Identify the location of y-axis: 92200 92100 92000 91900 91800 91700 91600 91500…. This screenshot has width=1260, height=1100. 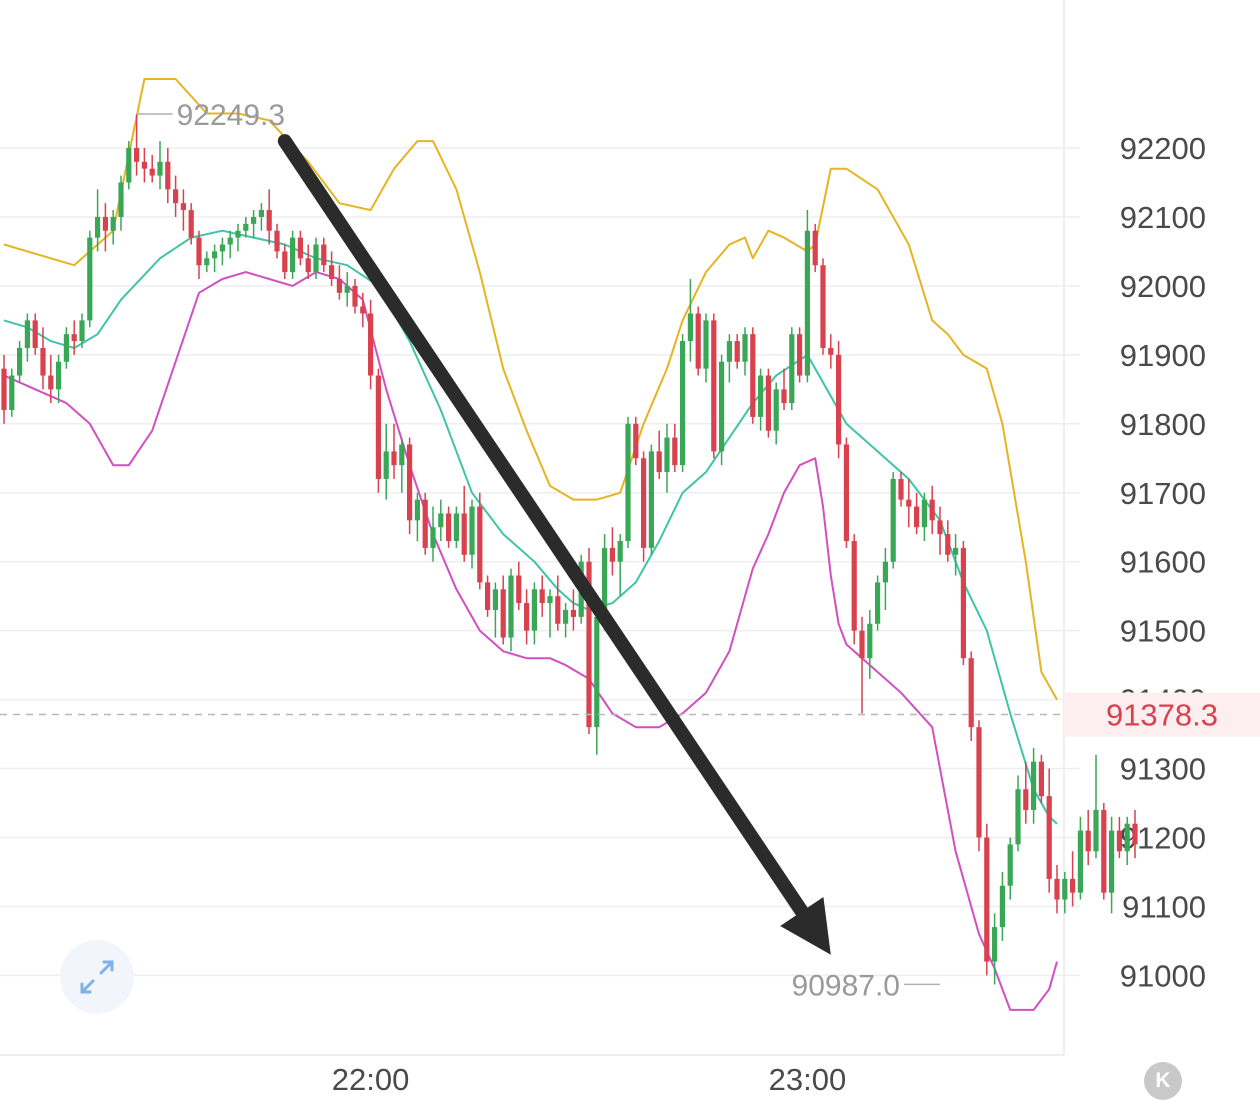
(1163, 562).